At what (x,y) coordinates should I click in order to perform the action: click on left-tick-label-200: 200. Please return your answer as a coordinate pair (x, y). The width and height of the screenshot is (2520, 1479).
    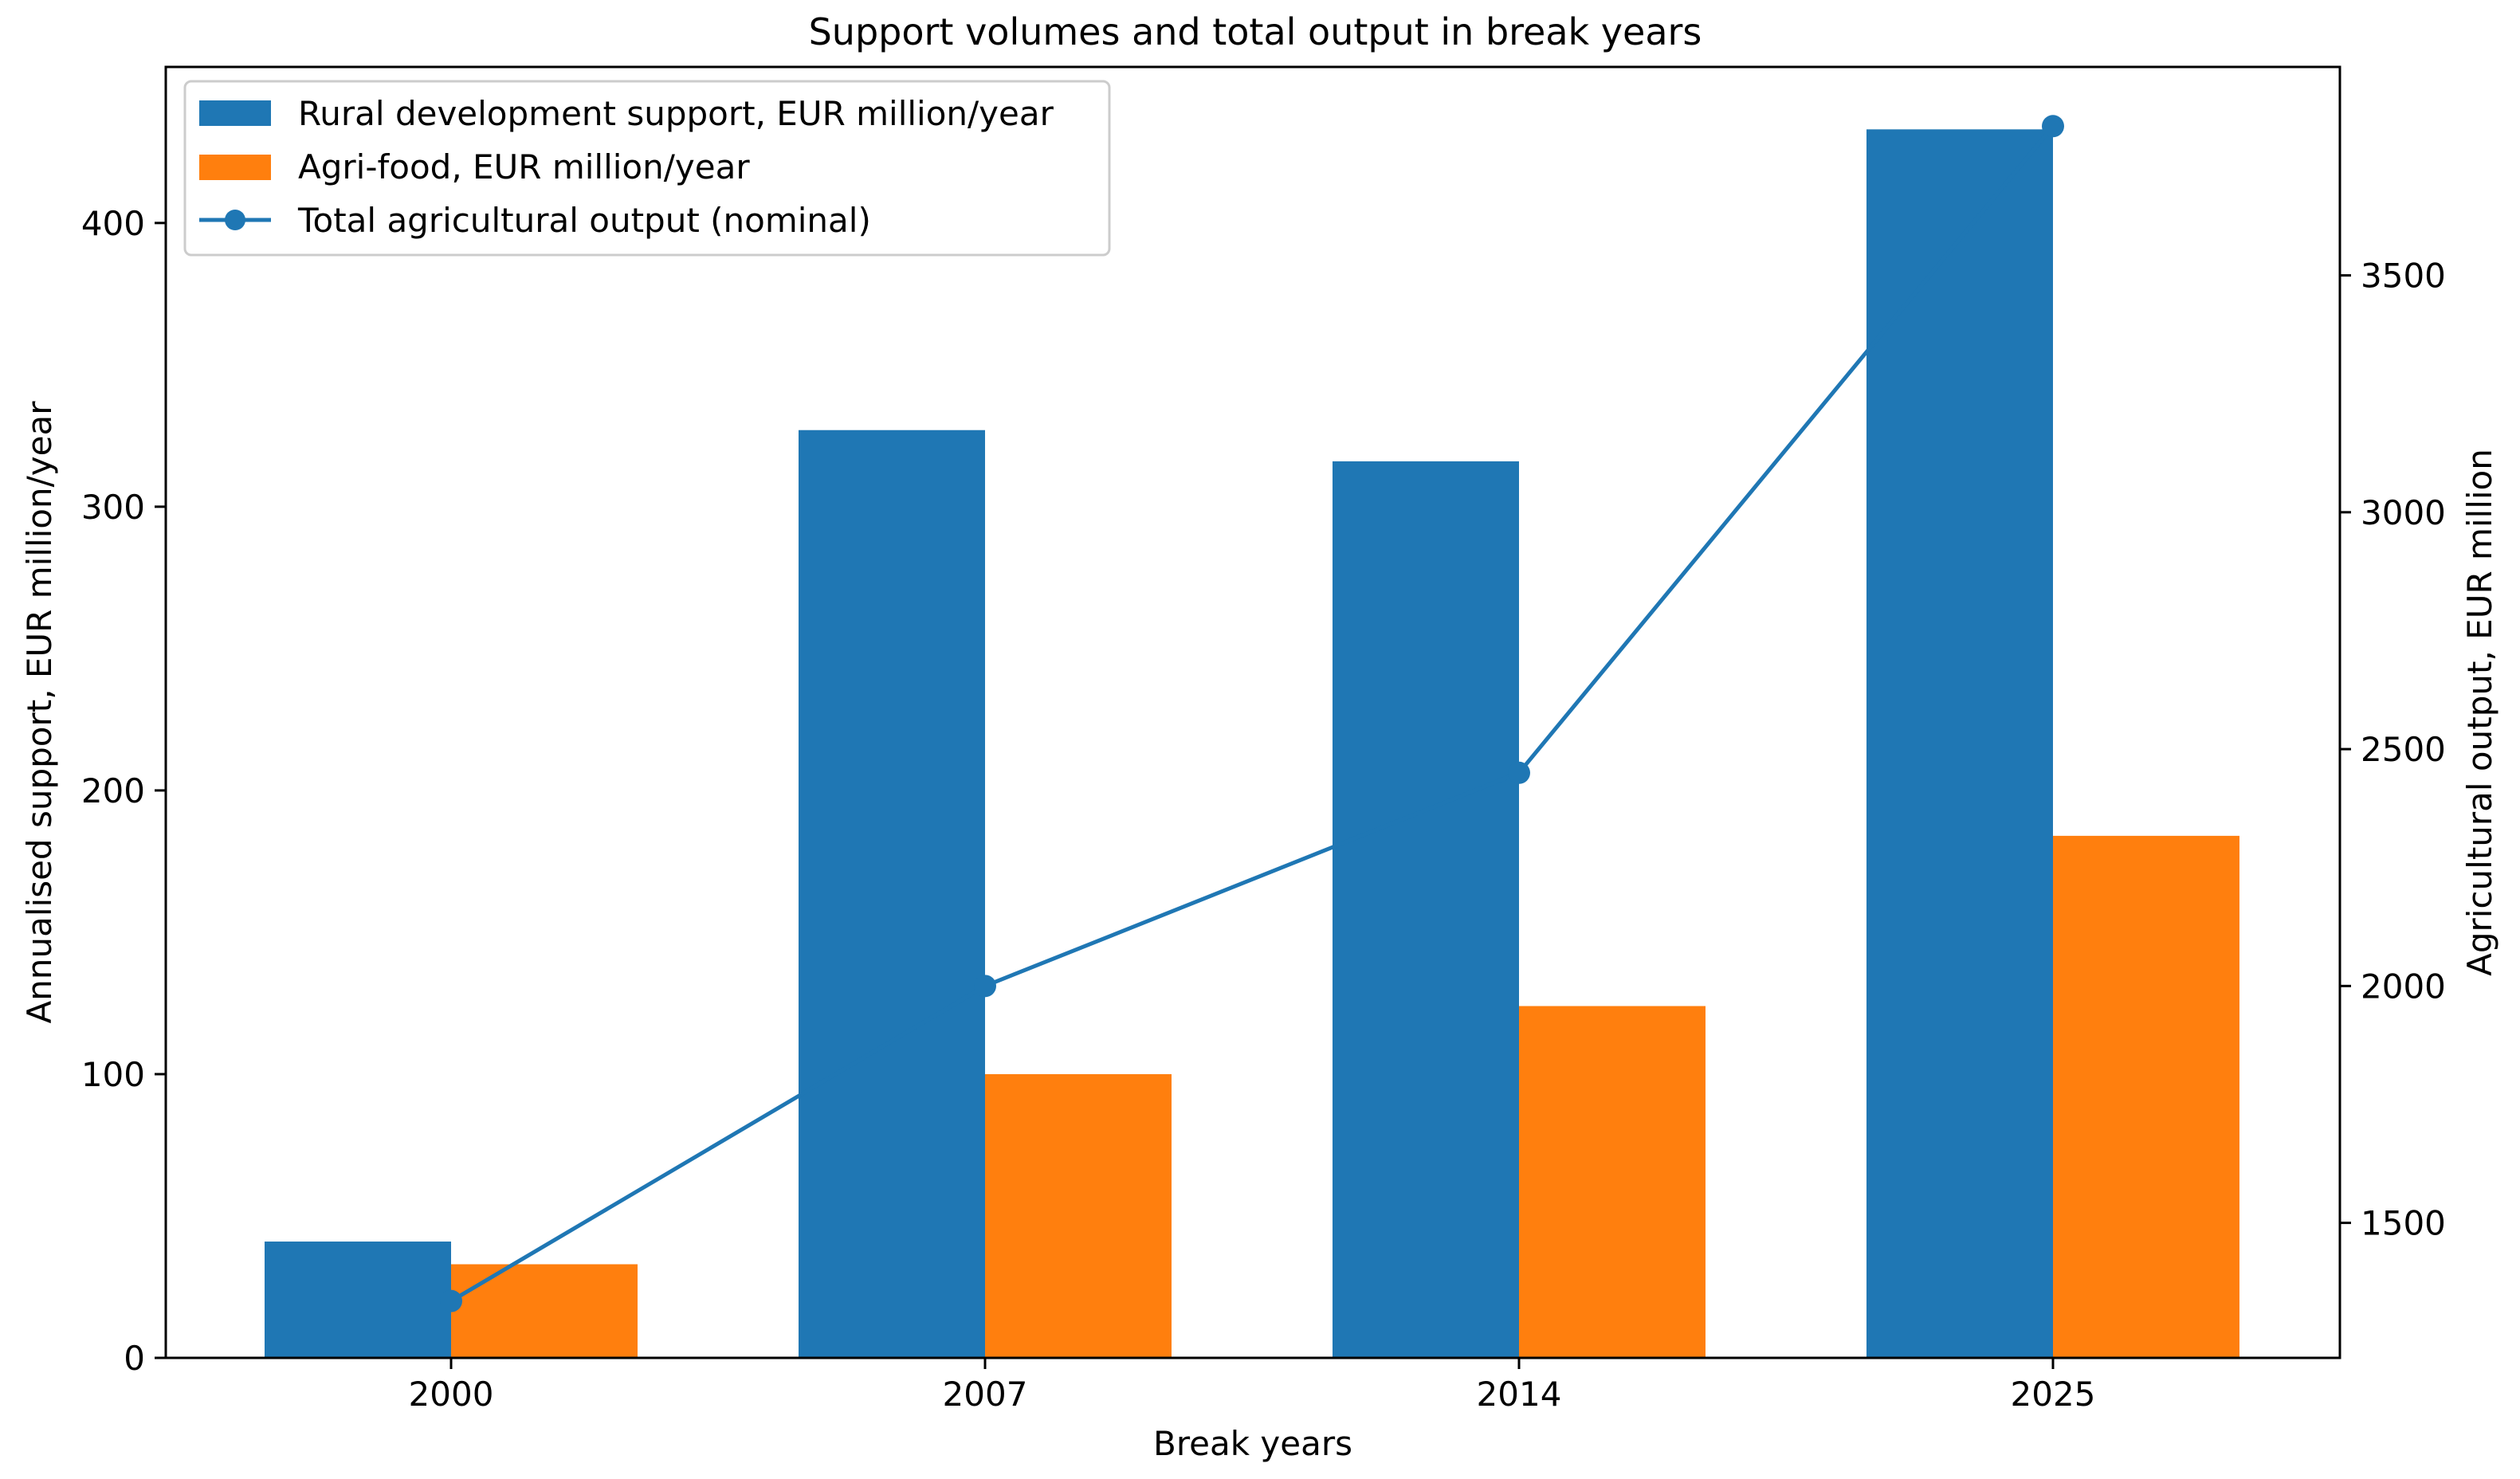
    Looking at the image, I should click on (113, 790).